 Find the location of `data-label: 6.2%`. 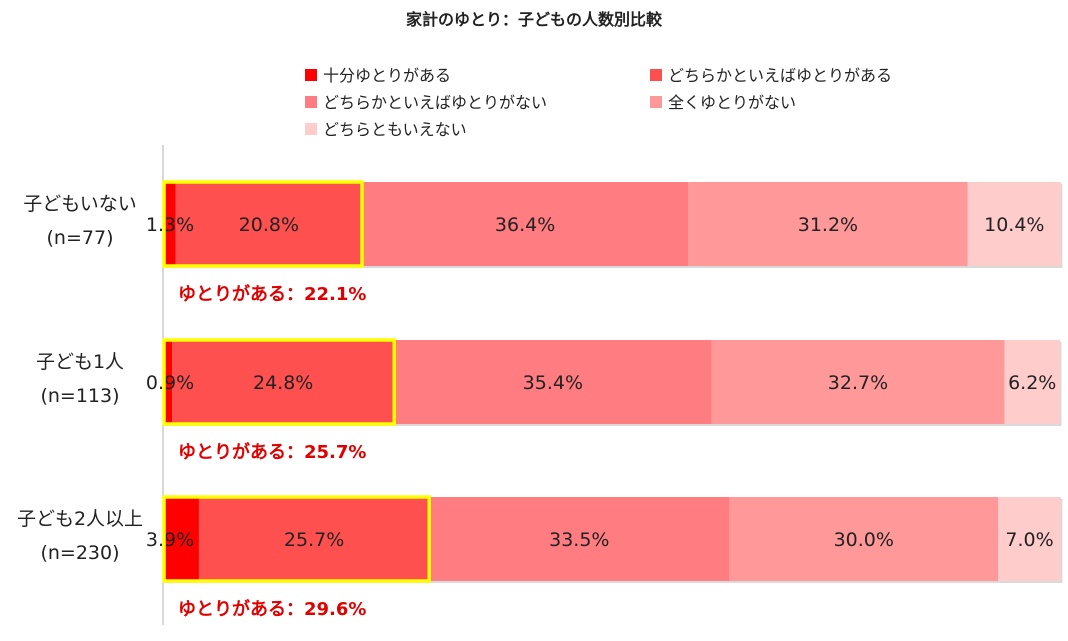

data-label: 6.2% is located at coordinates (1032, 383).